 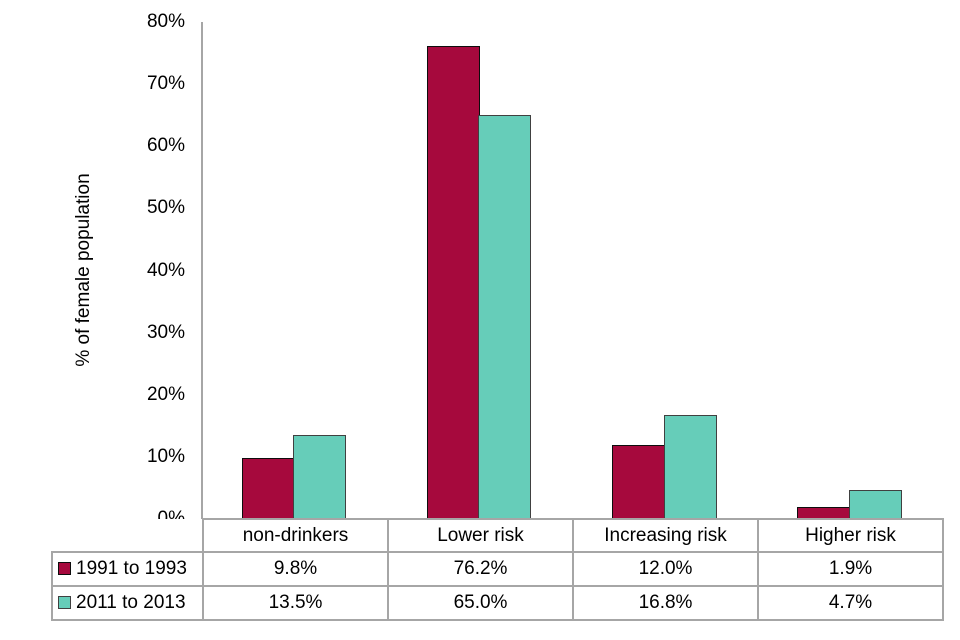 I want to click on y-tick-label: 50%, so click(x=165, y=208).